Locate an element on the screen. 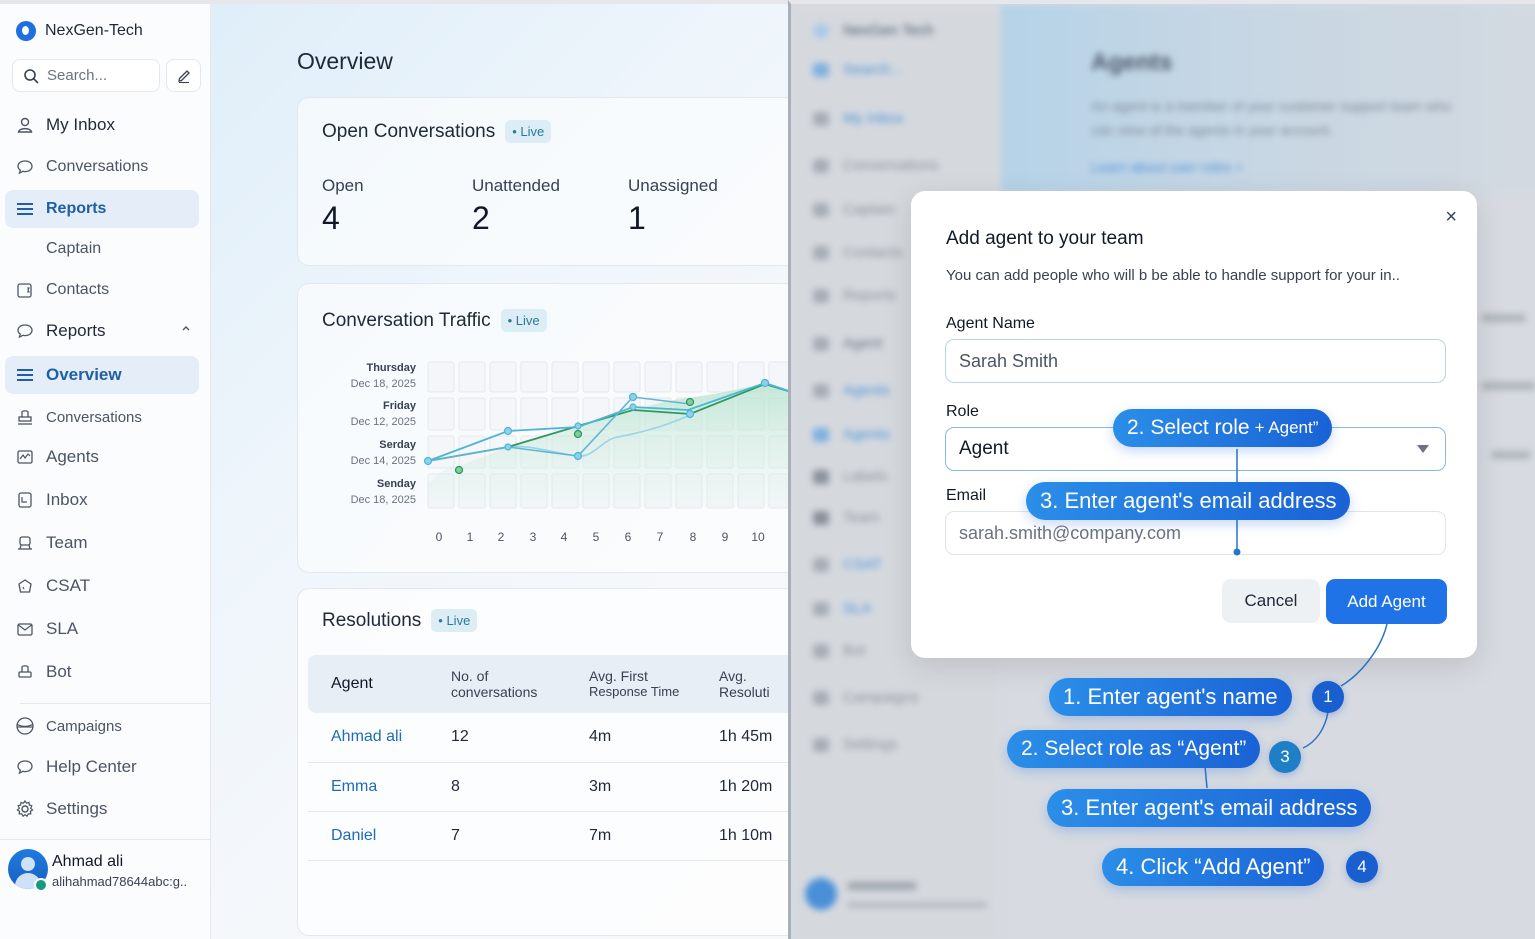  sidebar-item-conversations: Conversations is located at coordinates (102, 167).